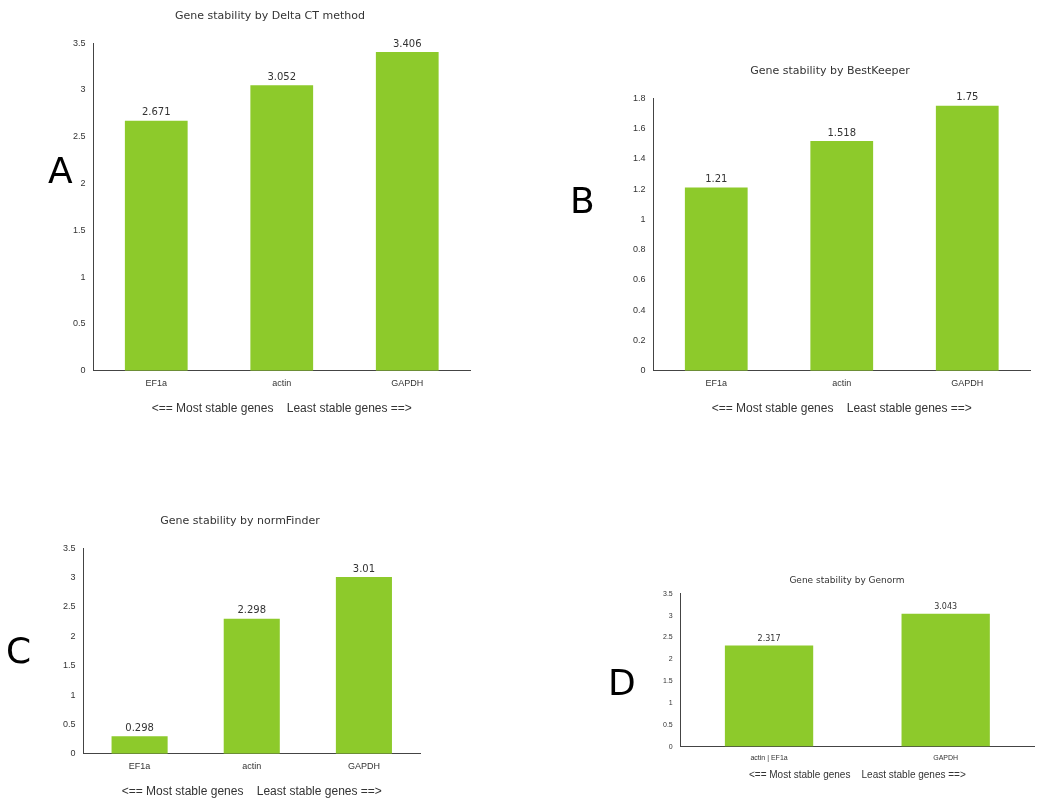 The width and height of the screenshot is (1054, 803). What do you see at coordinates (639, 309) in the screenshot?
I see `y-tick-label: 0.4` at bounding box center [639, 309].